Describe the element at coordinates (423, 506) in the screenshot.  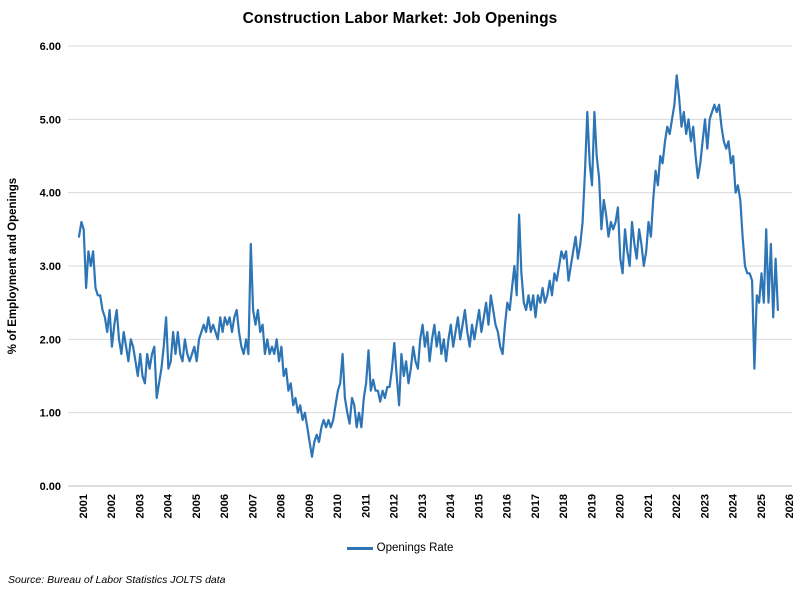
I see `svg-text: 2013` at that location.